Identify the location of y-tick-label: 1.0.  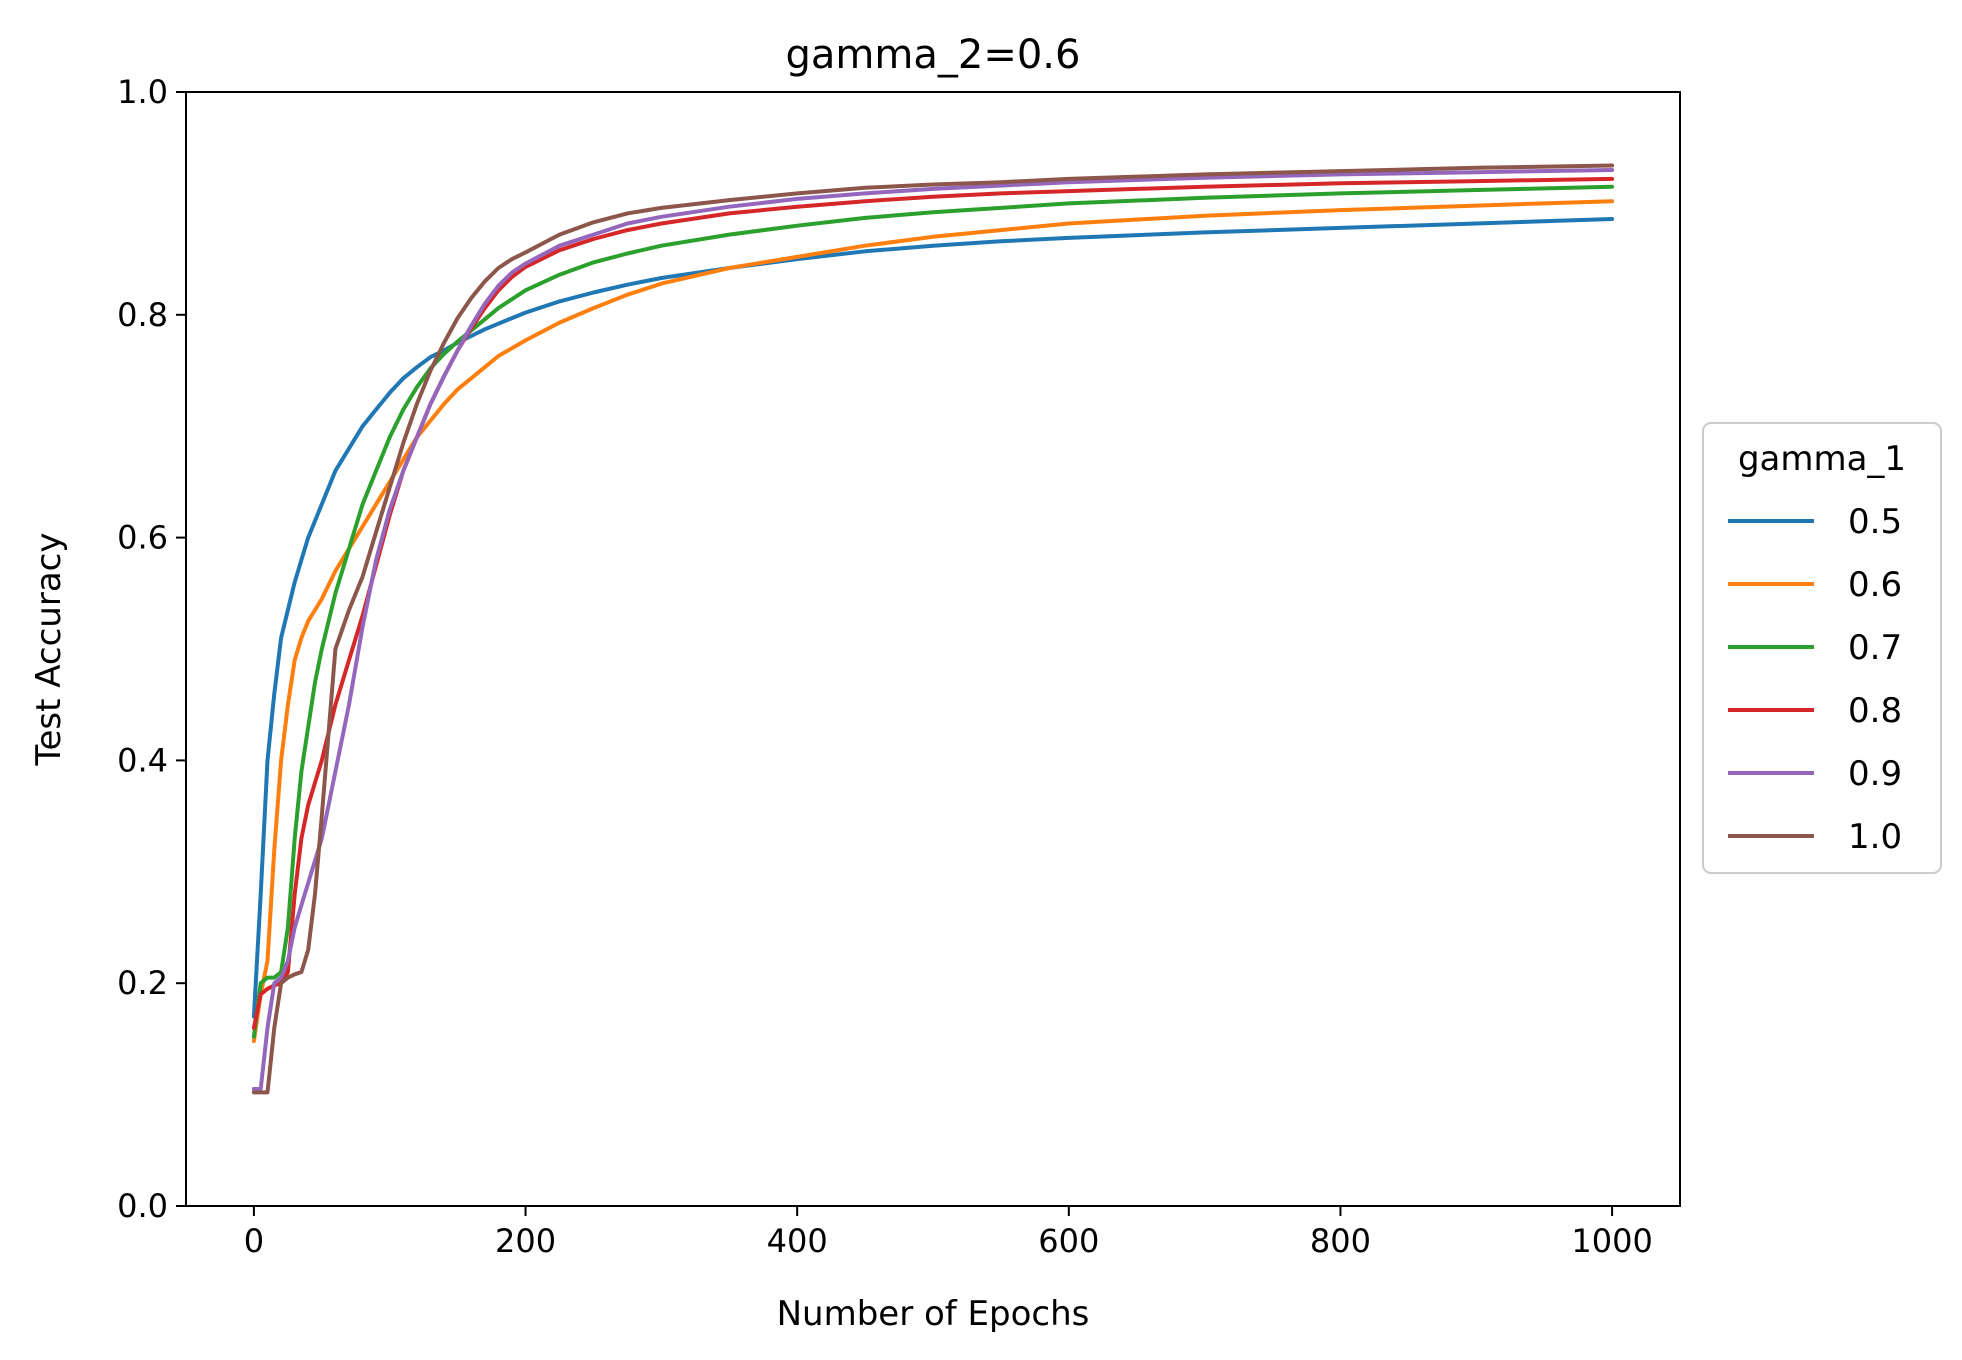
(142, 92).